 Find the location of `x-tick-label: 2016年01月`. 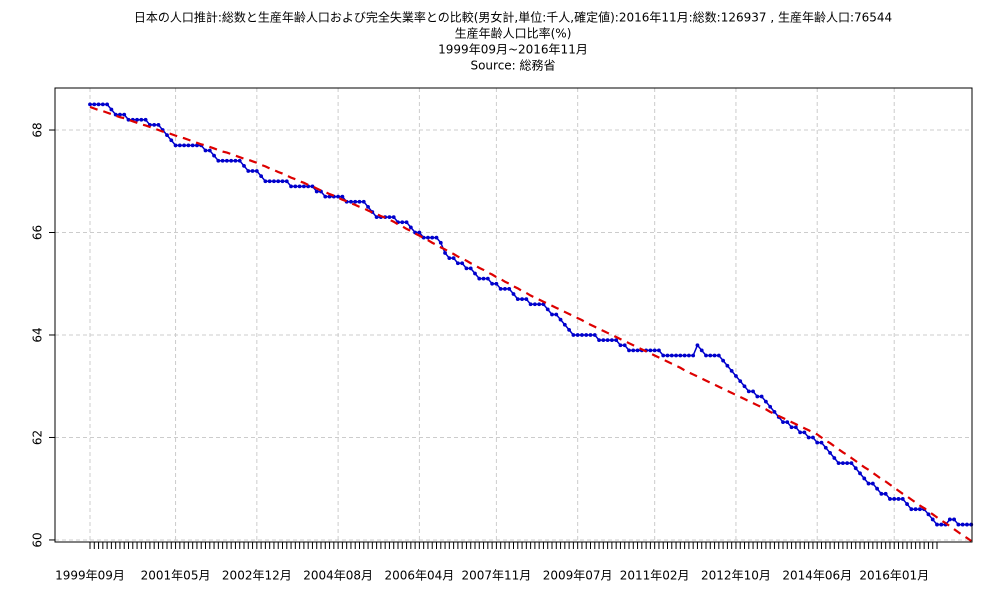

x-tick-label: 2016年01月 is located at coordinates (894, 576).